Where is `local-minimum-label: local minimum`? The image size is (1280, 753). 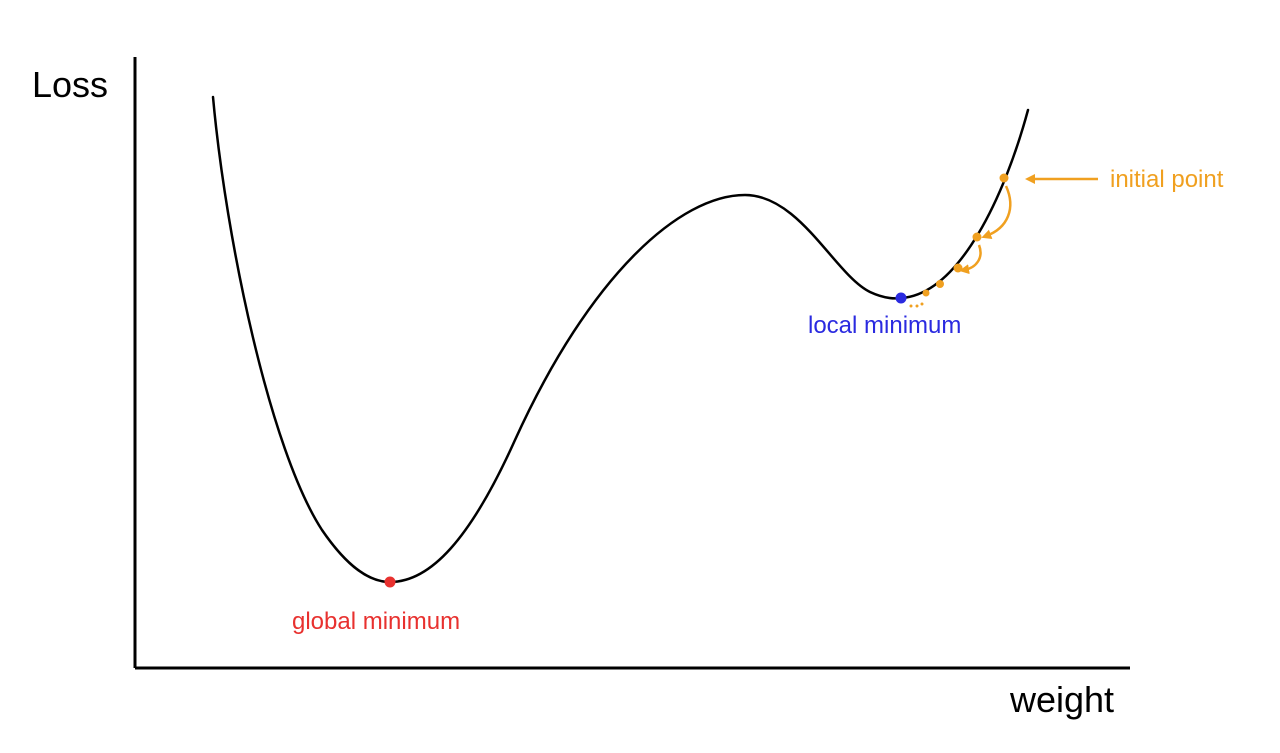
local-minimum-label: local minimum is located at coordinates (884, 325).